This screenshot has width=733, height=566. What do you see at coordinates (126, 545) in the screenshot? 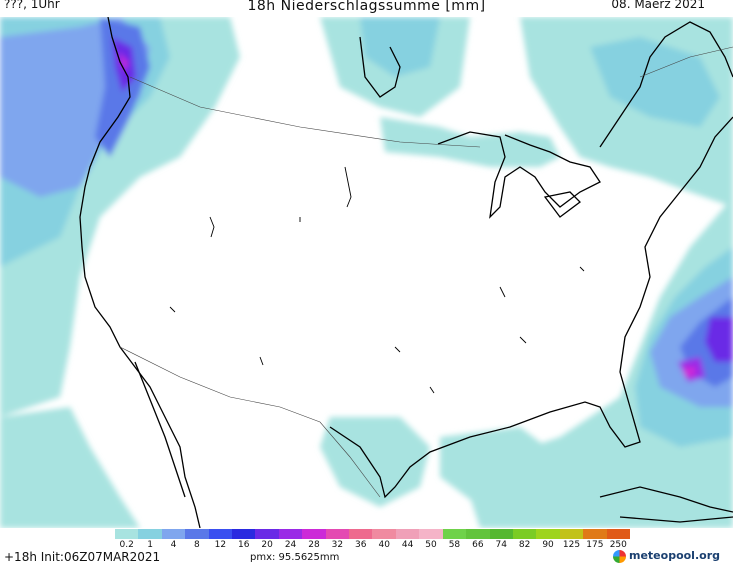
I see `legend-label: 0.2` at bounding box center [126, 545].